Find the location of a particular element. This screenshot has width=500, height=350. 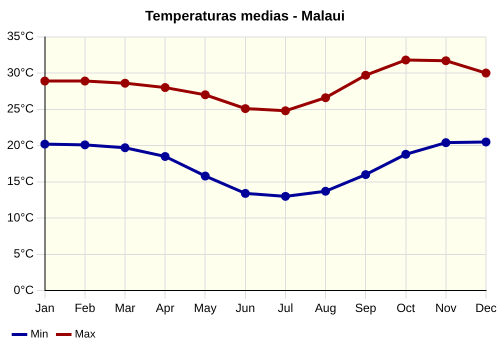

y-tick-label: 30°C is located at coordinates (20, 72).